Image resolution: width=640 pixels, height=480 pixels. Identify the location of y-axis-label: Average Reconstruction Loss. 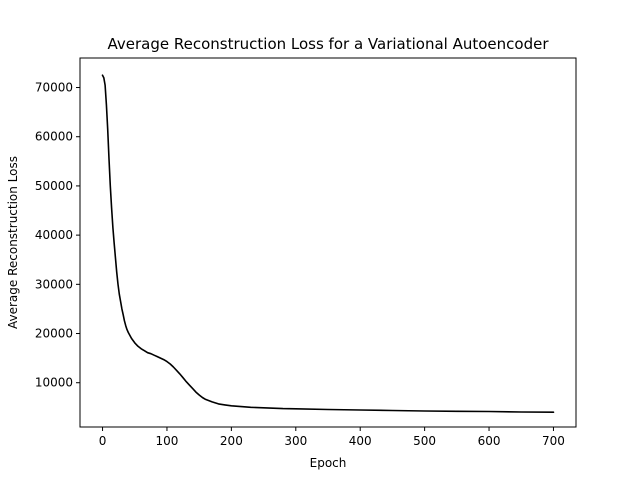
(13, 242).